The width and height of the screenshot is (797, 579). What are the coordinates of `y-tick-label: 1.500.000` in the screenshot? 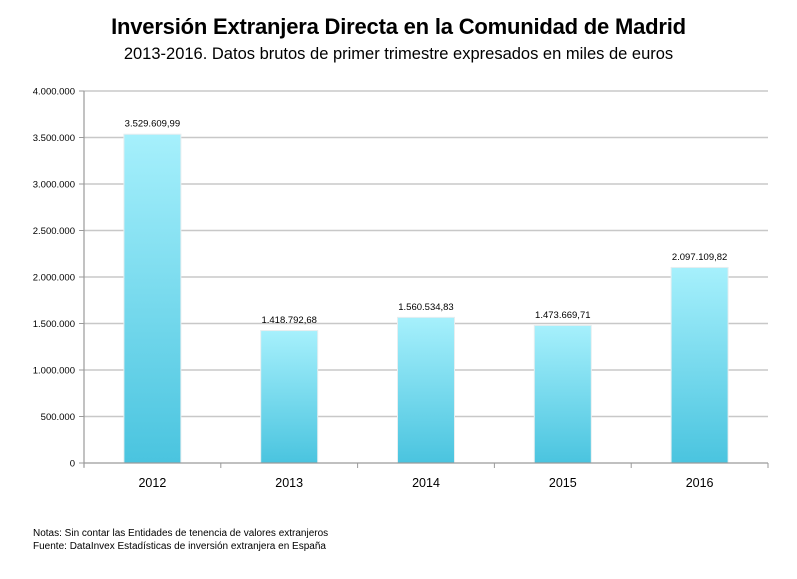 It's located at (54, 324).